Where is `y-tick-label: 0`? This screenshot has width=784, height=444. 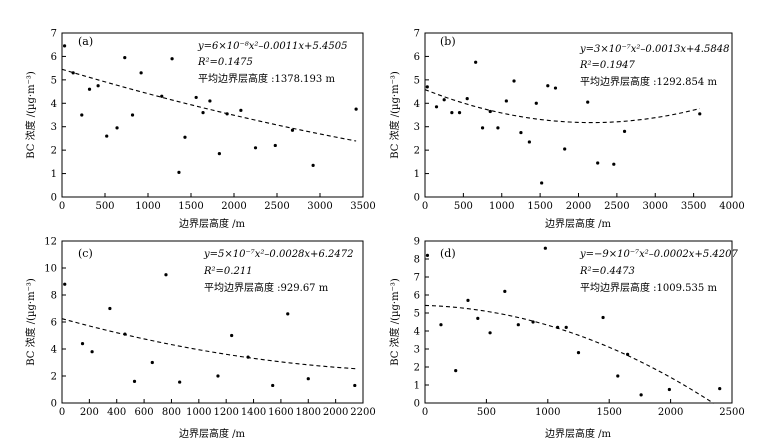 y-tick-label: 0 is located at coordinates (417, 404).